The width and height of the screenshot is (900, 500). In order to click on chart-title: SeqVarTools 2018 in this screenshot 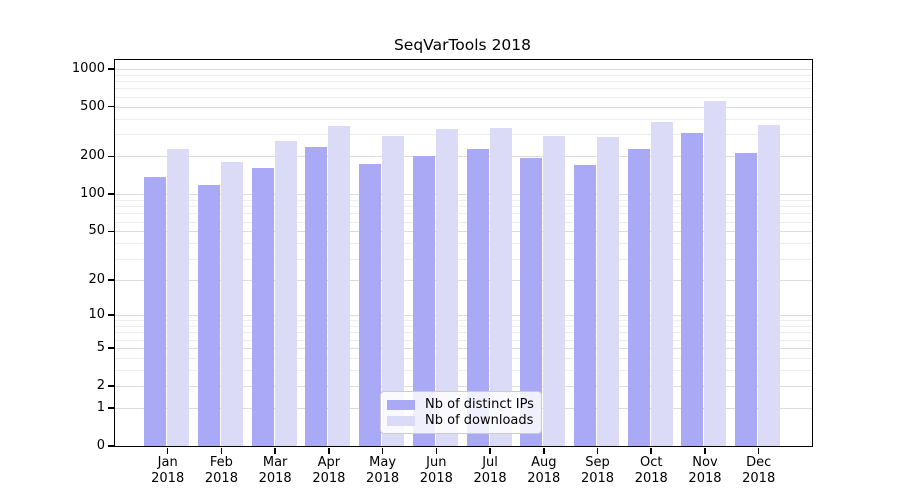, I will do `click(462, 45)`.